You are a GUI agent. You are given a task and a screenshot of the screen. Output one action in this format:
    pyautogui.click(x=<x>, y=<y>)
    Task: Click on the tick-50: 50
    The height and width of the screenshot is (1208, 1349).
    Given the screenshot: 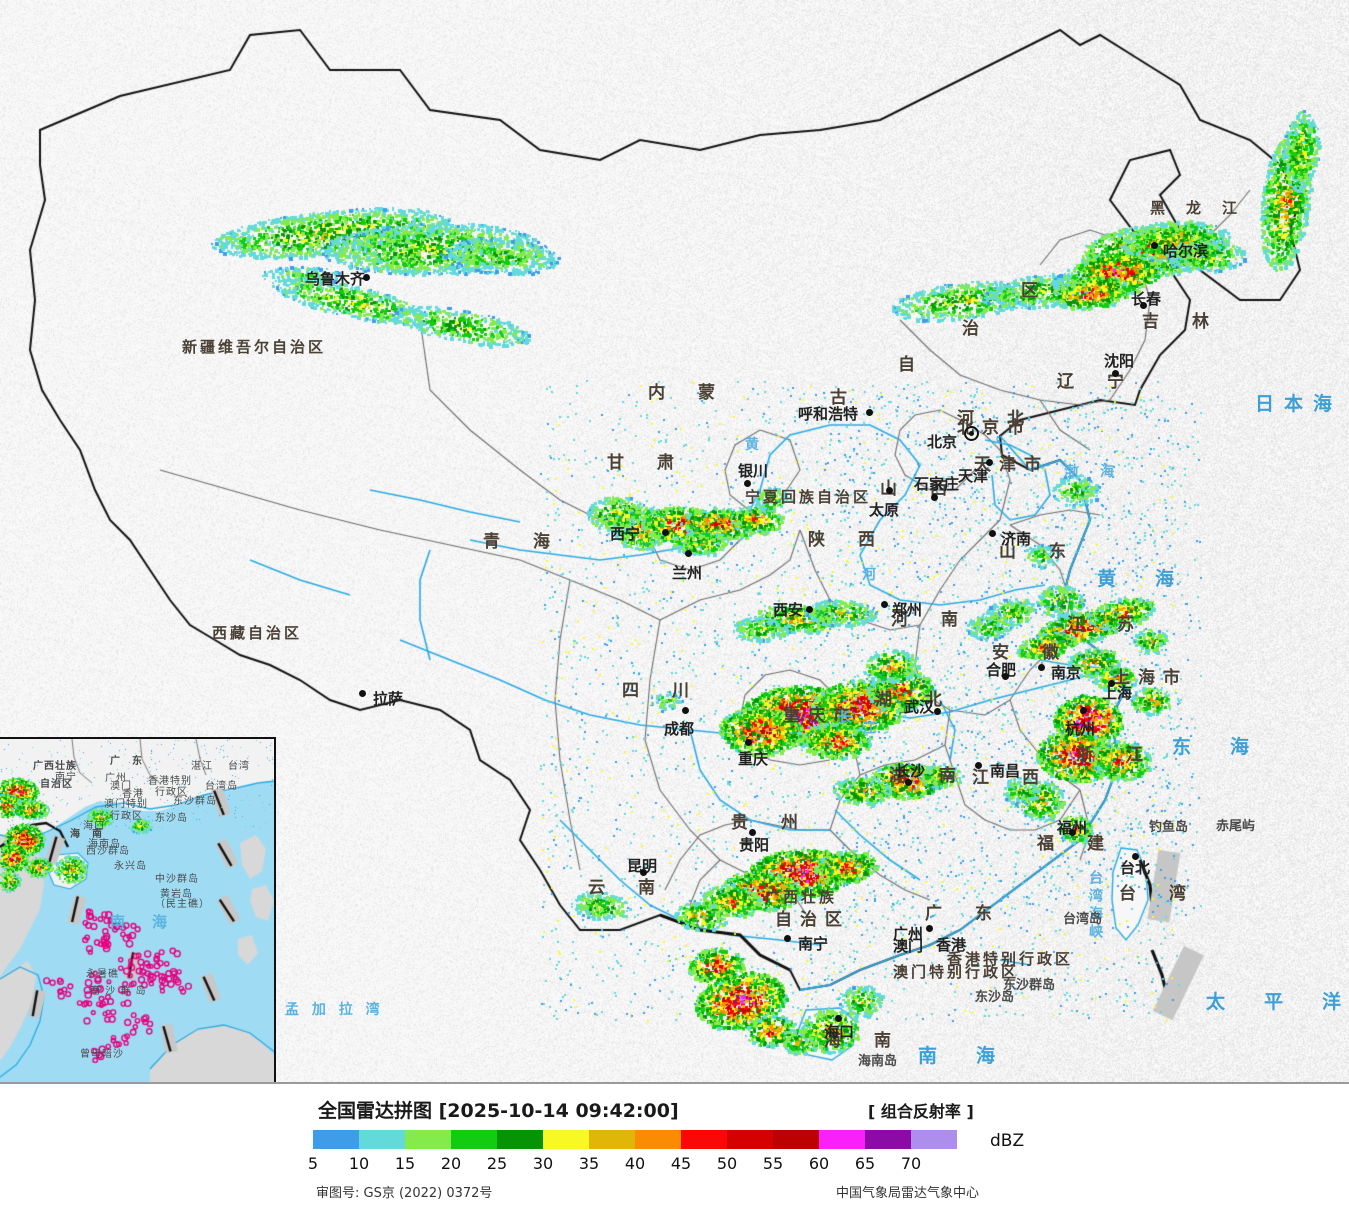 What is the action you would take?
    pyautogui.click(x=727, y=1163)
    